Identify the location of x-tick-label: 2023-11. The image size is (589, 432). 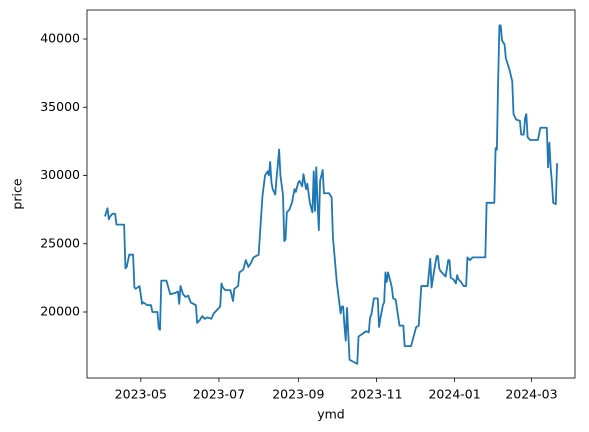
(376, 394).